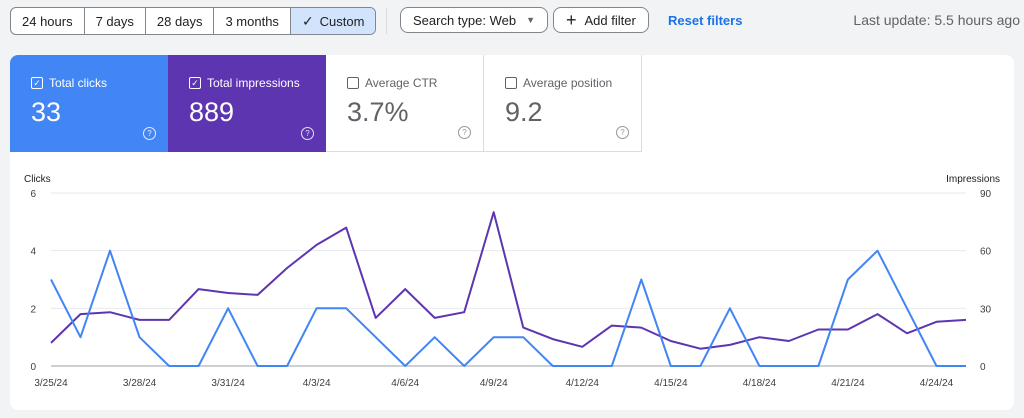 Image resolution: width=1024 pixels, height=418 pixels. I want to click on toolbar-divider, so click(386, 21).